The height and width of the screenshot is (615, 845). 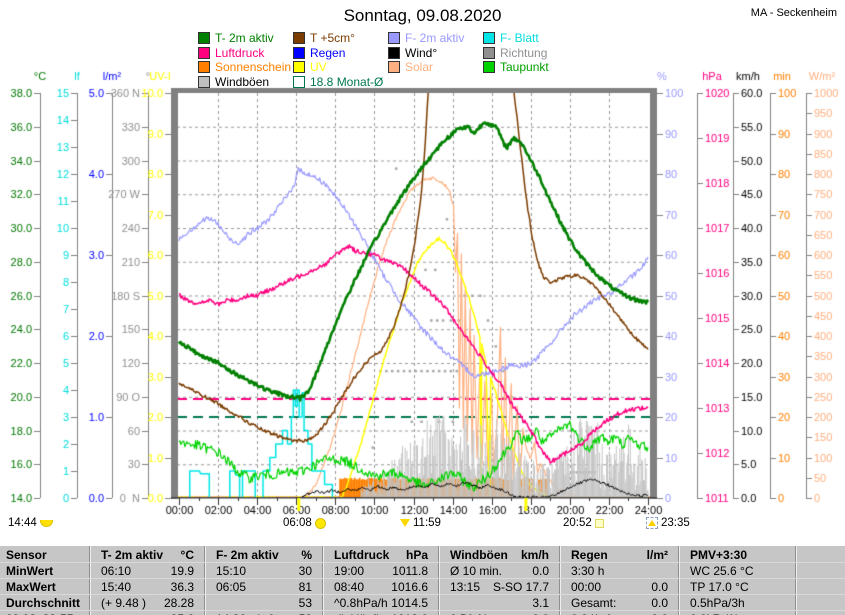 I want to click on cell-value: l/m², so click(x=657, y=555).